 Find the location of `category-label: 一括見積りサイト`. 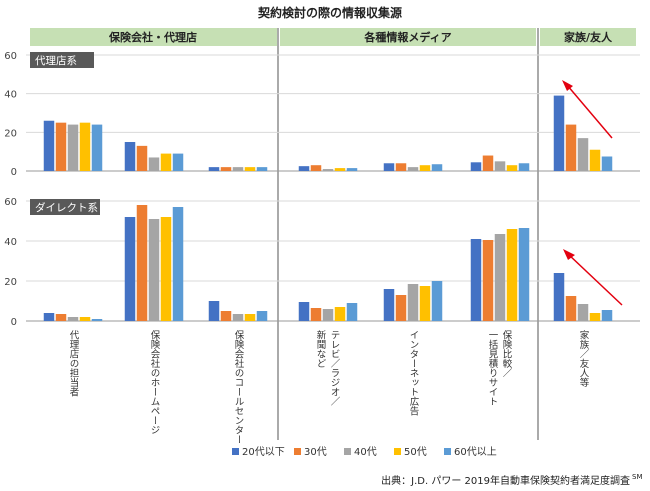

category-label: 一括見積りサイト is located at coordinates (493, 368).